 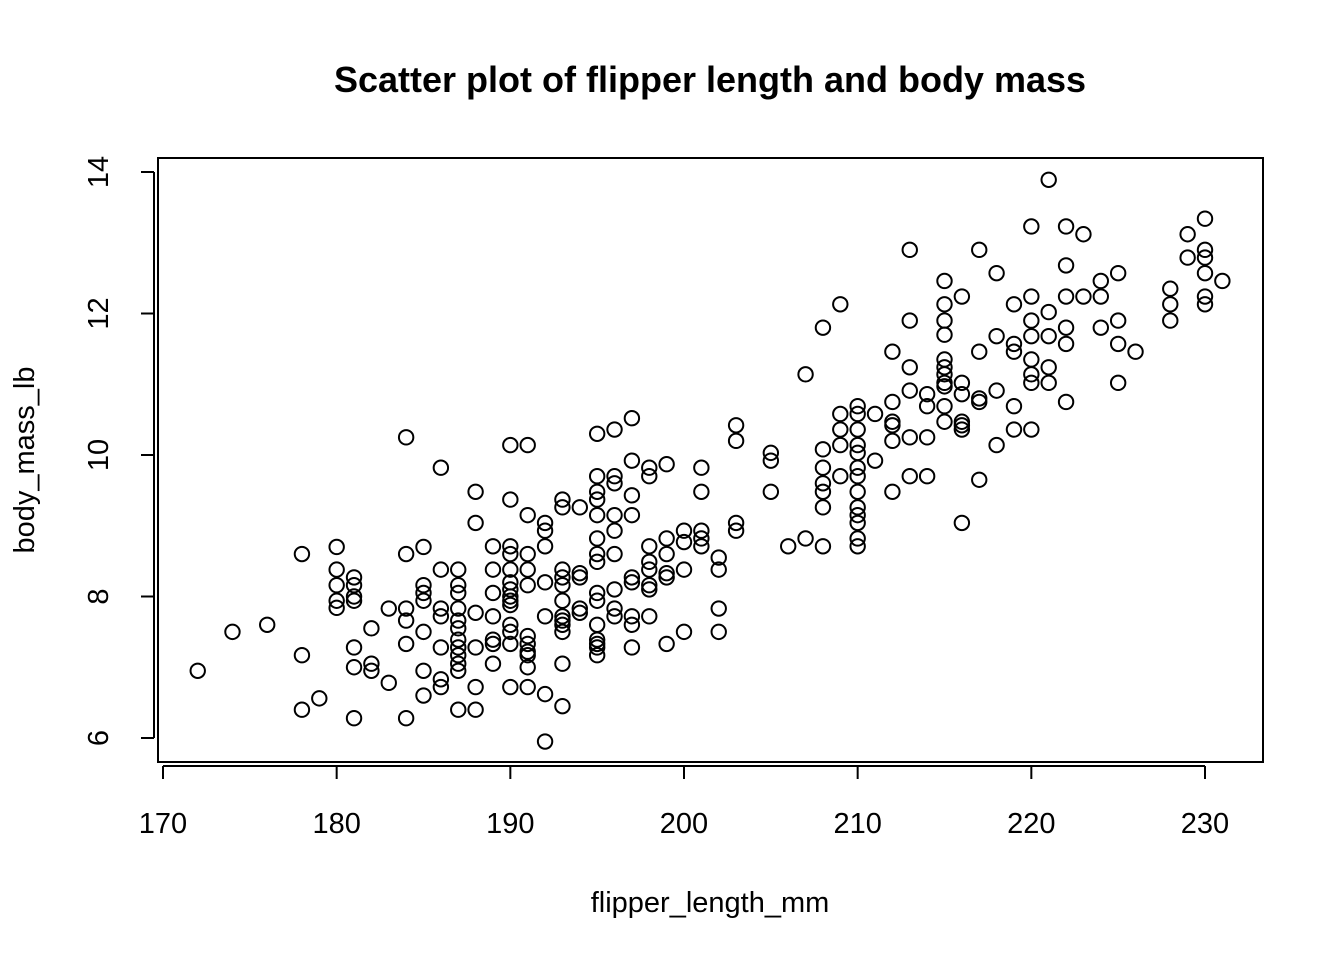 I want to click on x-tick-label: 200, so click(x=684, y=824).